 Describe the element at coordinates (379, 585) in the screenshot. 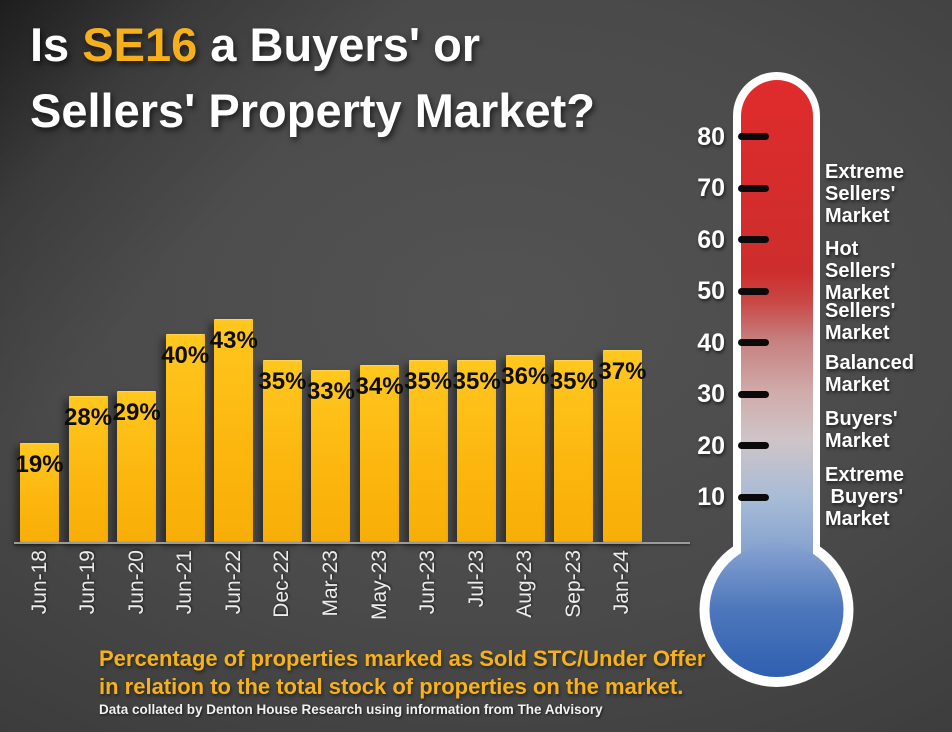

I see `x-axis-label: May-23` at that location.